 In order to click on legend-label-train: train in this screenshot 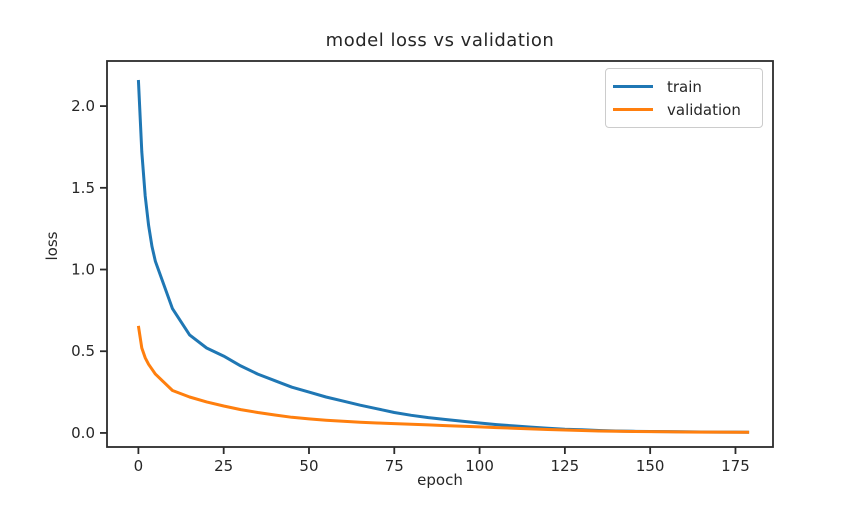, I will do `click(684, 86)`.